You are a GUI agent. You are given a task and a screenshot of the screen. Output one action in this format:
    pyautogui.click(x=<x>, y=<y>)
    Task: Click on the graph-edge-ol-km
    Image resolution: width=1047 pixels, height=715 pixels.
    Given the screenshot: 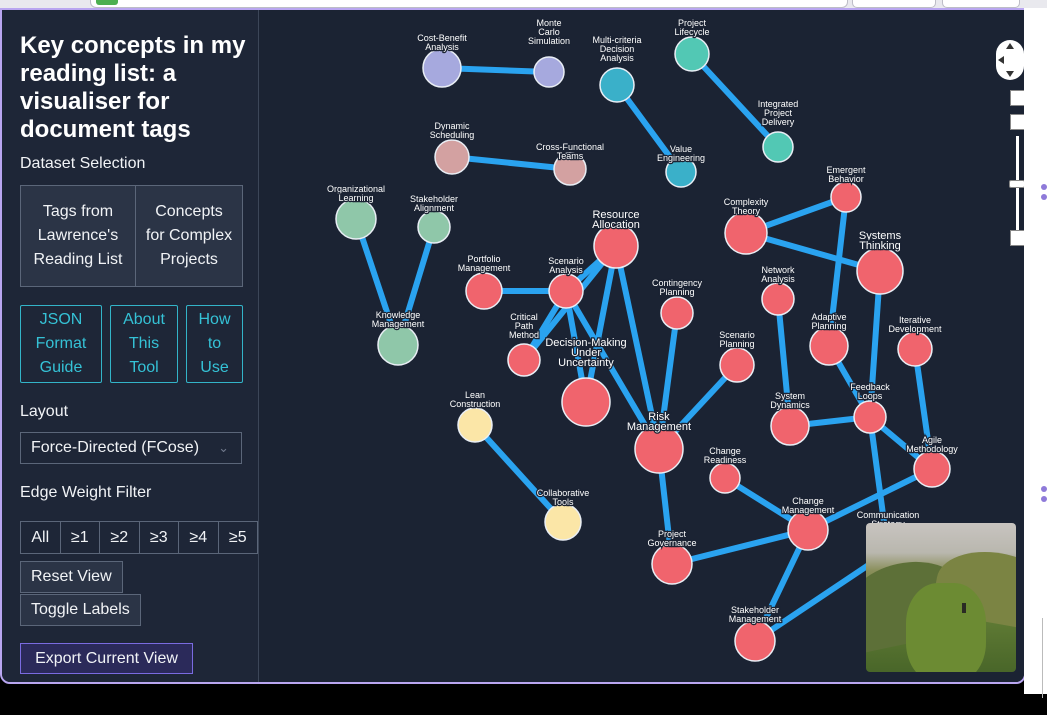 What is the action you would take?
    pyautogui.click(x=377, y=282)
    